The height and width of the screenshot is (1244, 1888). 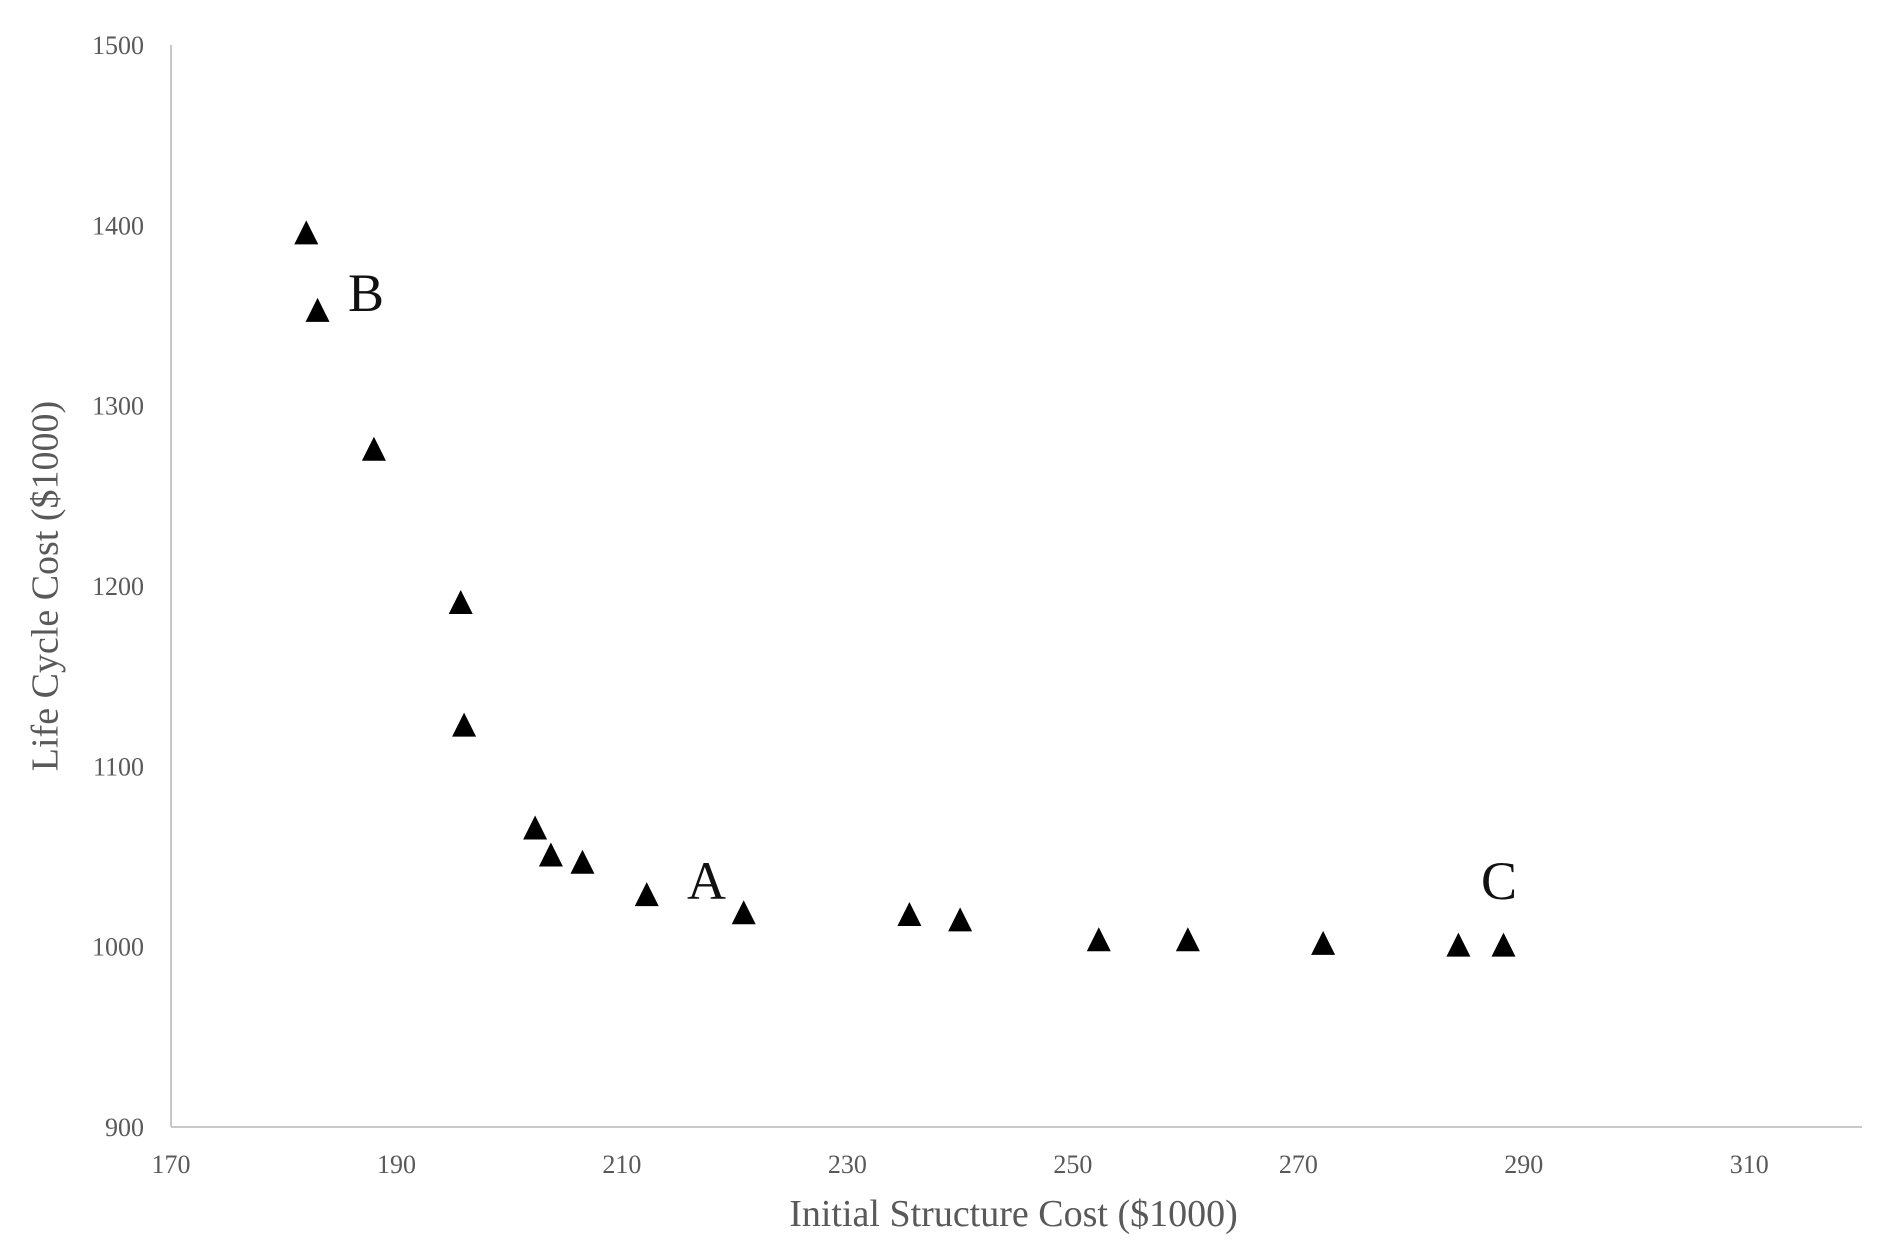 What do you see at coordinates (621, 1164) in the screenshot?
I see `x-tick-label: 210` at bounding box center [621, 1164].